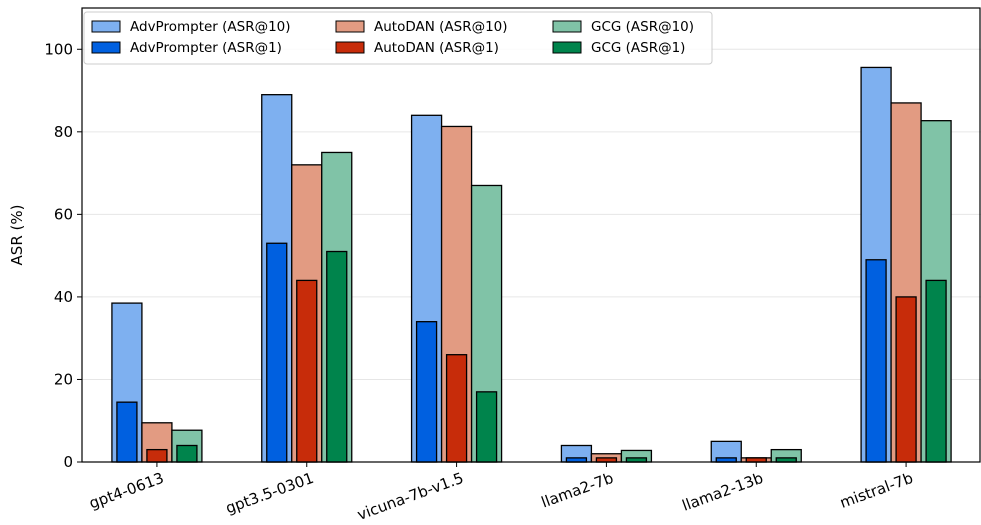  I want to click on bar-advprompter-asr-1--llama2-7b, so click(576, 460).